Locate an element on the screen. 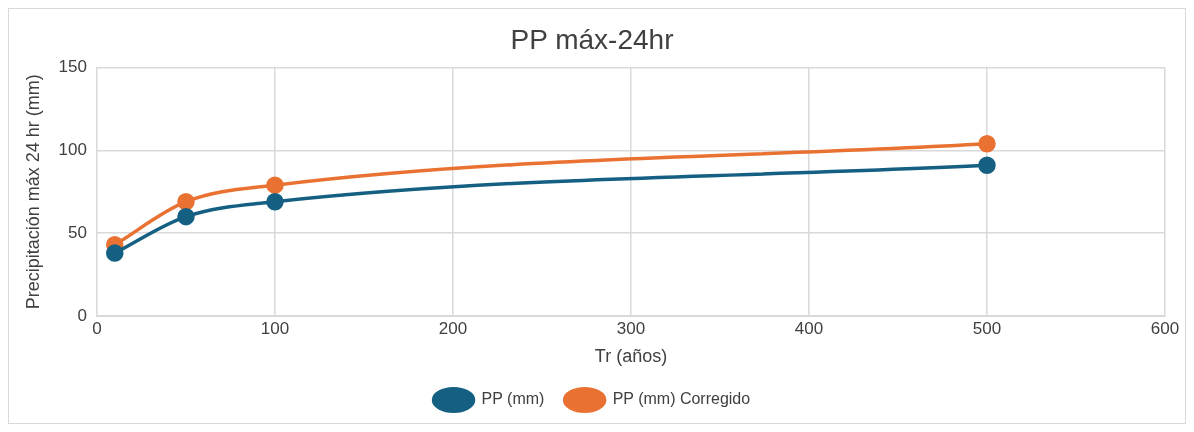 The height and width of the screenshot is (432, 1194). y-tick-label: 0 is located at coordinates (82, 315).